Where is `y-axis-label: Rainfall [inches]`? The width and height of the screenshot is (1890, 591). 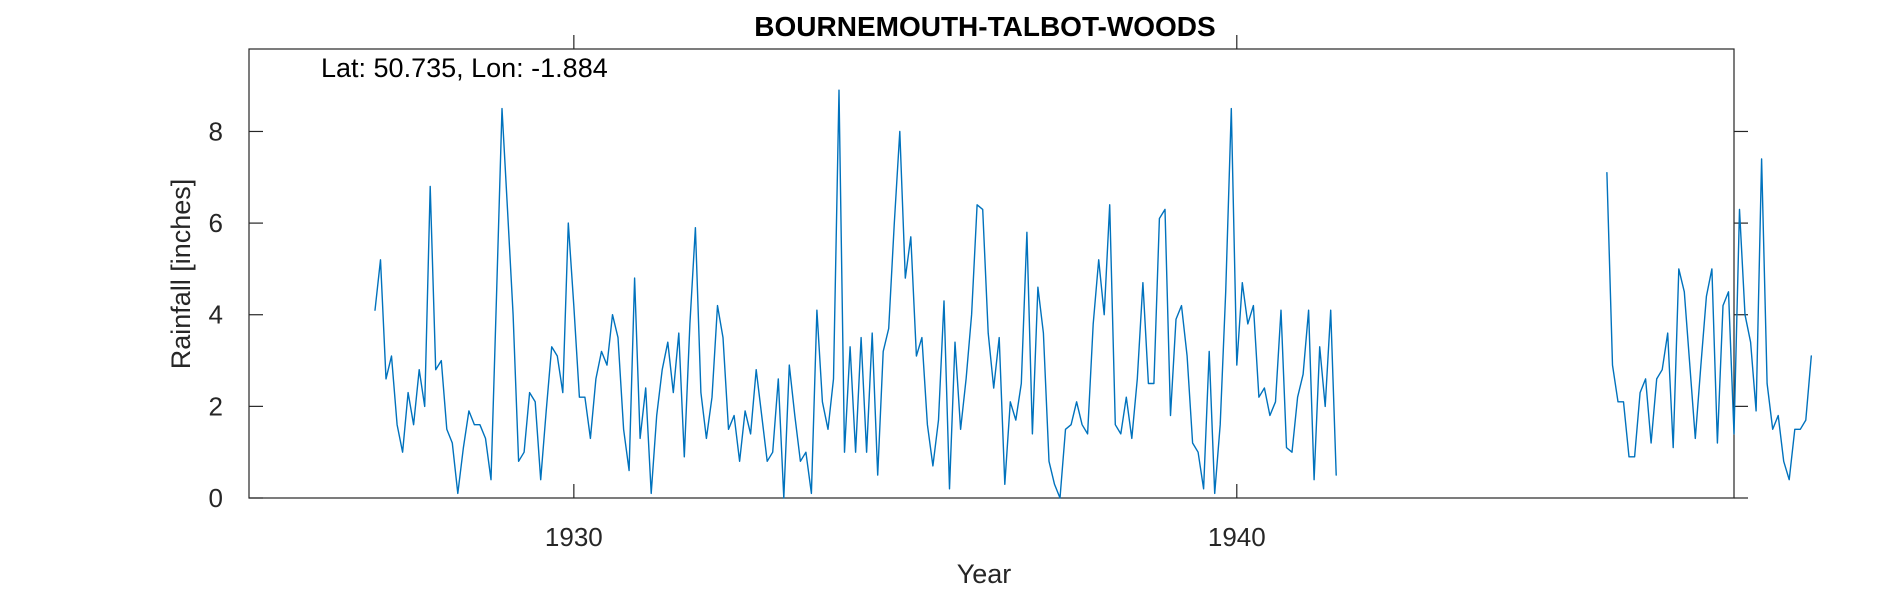 y-axis-label: Rainfall [inches] is located at coordinates (181, 274).